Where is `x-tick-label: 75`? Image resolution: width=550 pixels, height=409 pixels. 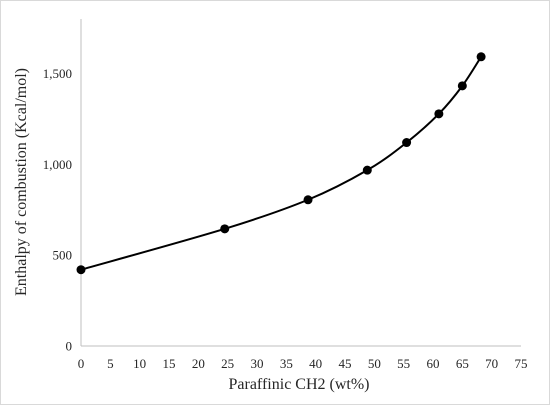
x-tick-label: 75 is located at coordinates (521, 363).